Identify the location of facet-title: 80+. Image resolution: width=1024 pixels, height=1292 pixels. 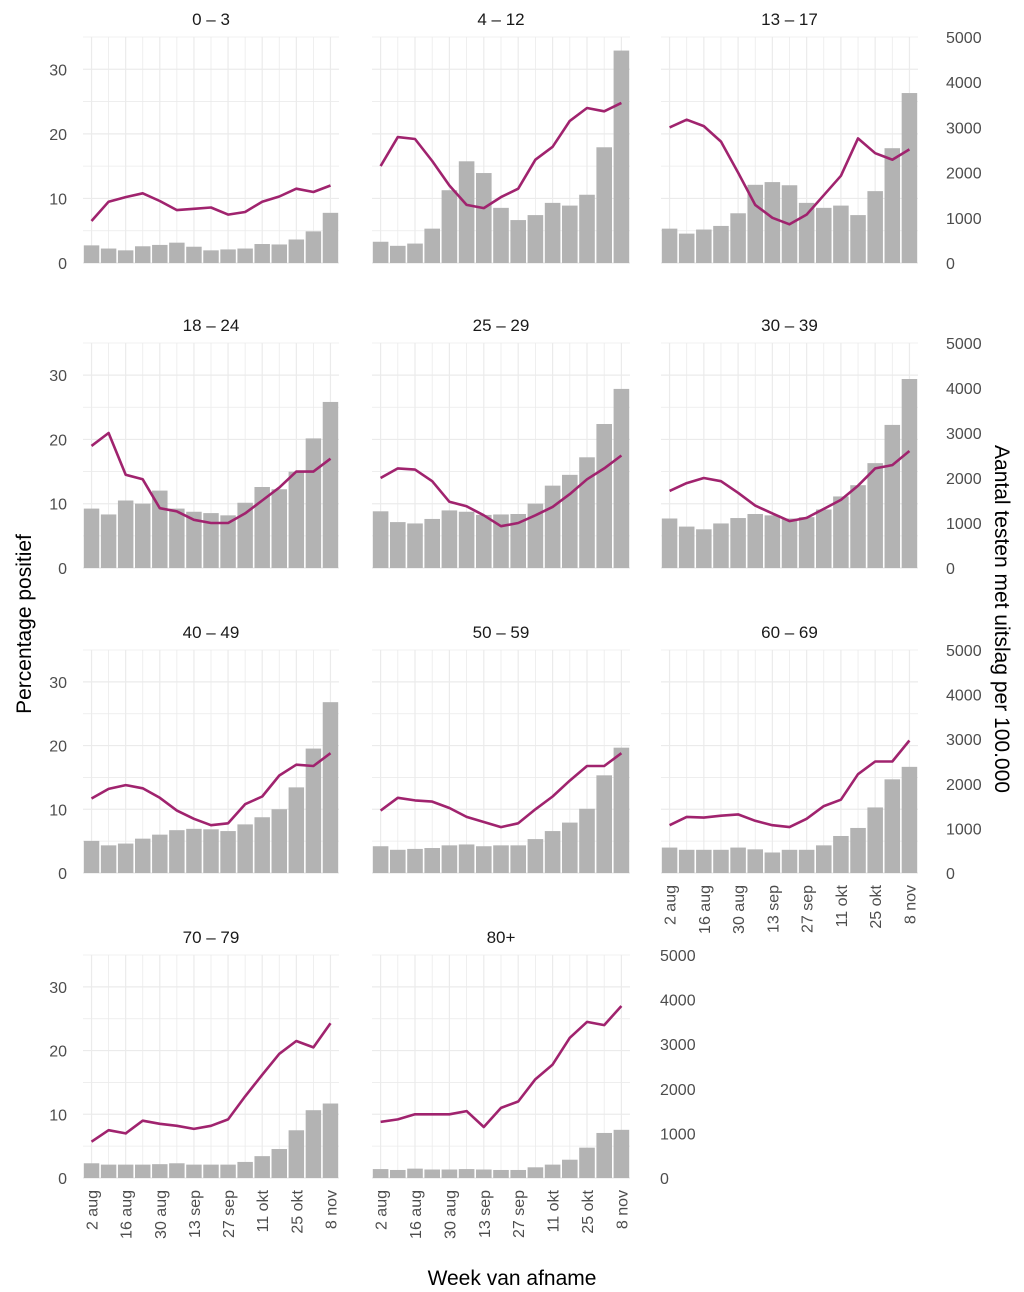
(501, 937).